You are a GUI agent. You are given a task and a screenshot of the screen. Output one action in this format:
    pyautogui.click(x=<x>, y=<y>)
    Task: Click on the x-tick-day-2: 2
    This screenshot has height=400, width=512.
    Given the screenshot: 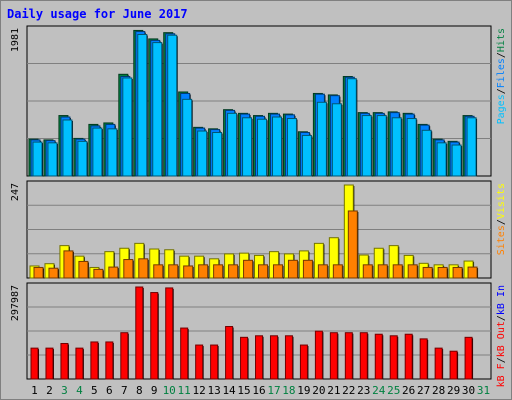 What is the action you would take?
    pyautogui.click(x=49, y=390)
    